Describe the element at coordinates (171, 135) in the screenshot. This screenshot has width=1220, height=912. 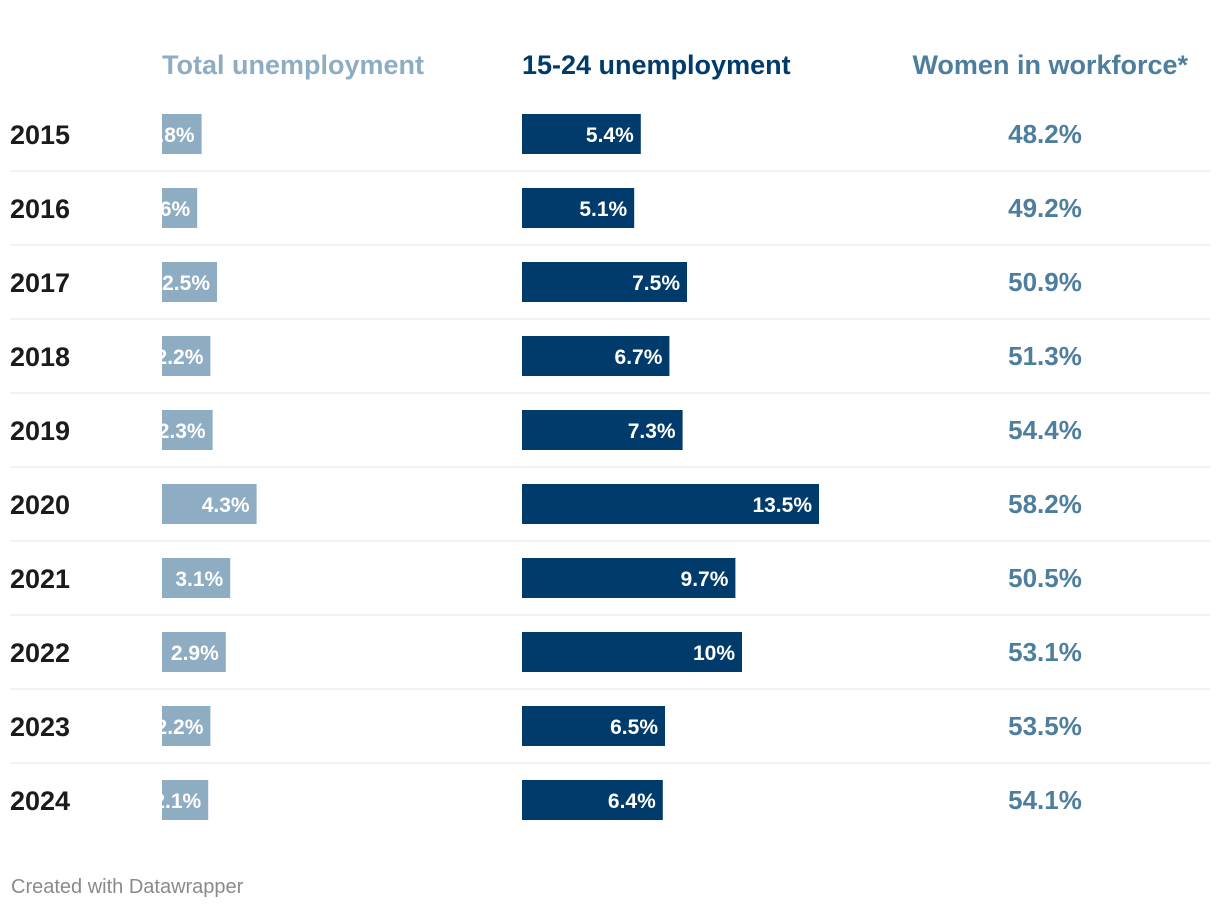
I see `total-unemployment-value: 1.8%` at that location.